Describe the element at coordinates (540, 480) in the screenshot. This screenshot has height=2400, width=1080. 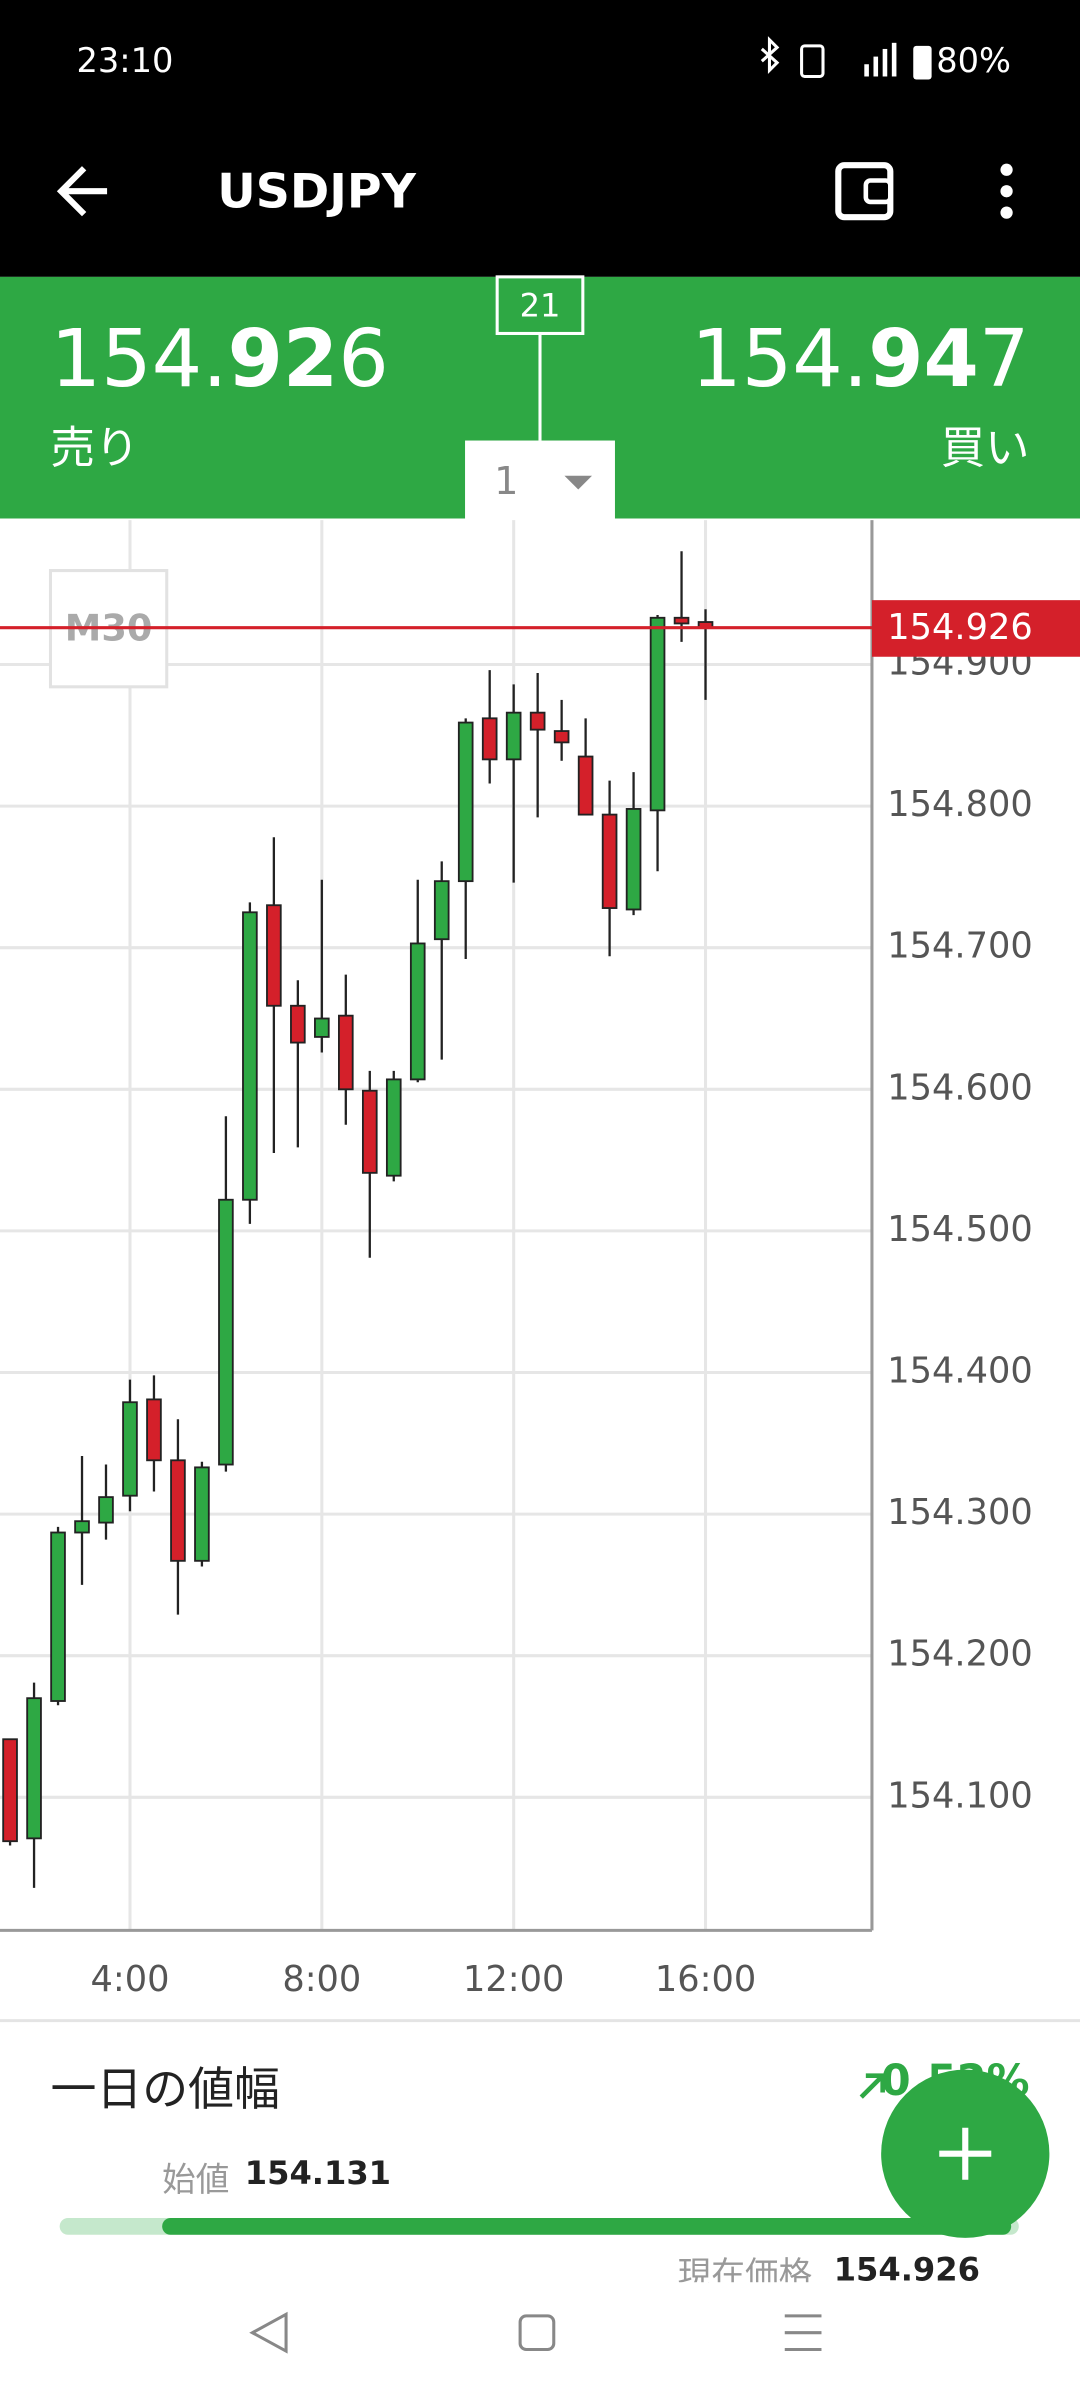
I see `lot-selector` at that location.